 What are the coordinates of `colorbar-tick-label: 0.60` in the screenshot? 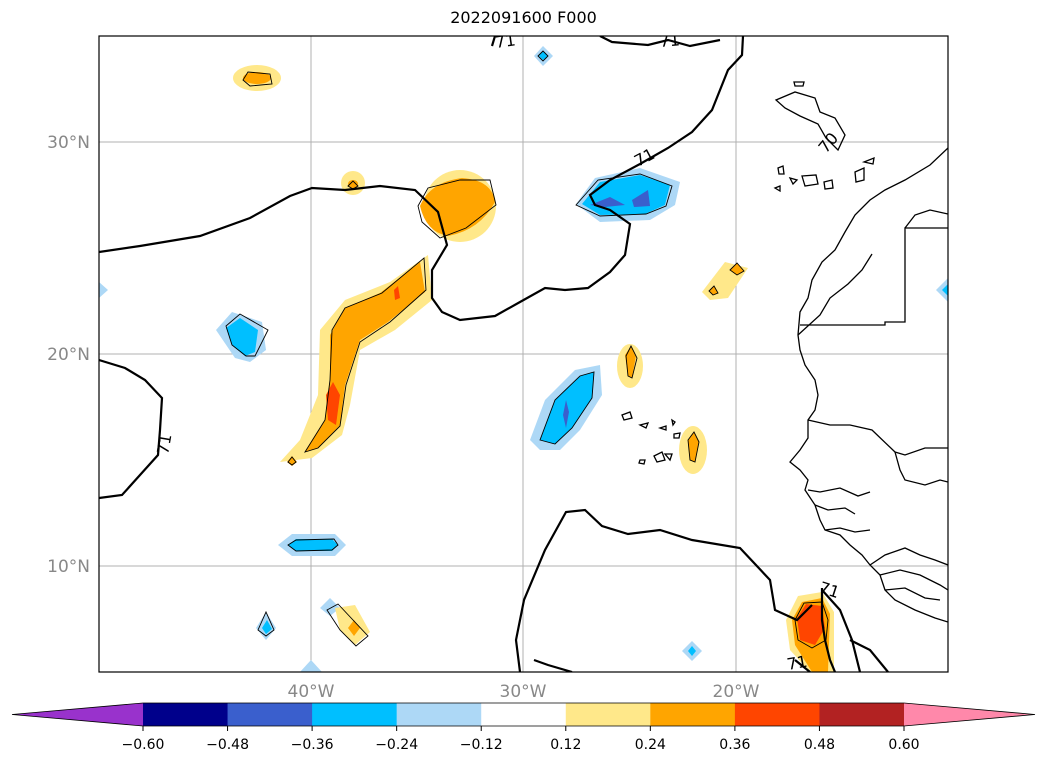 It's located at (903, 745).